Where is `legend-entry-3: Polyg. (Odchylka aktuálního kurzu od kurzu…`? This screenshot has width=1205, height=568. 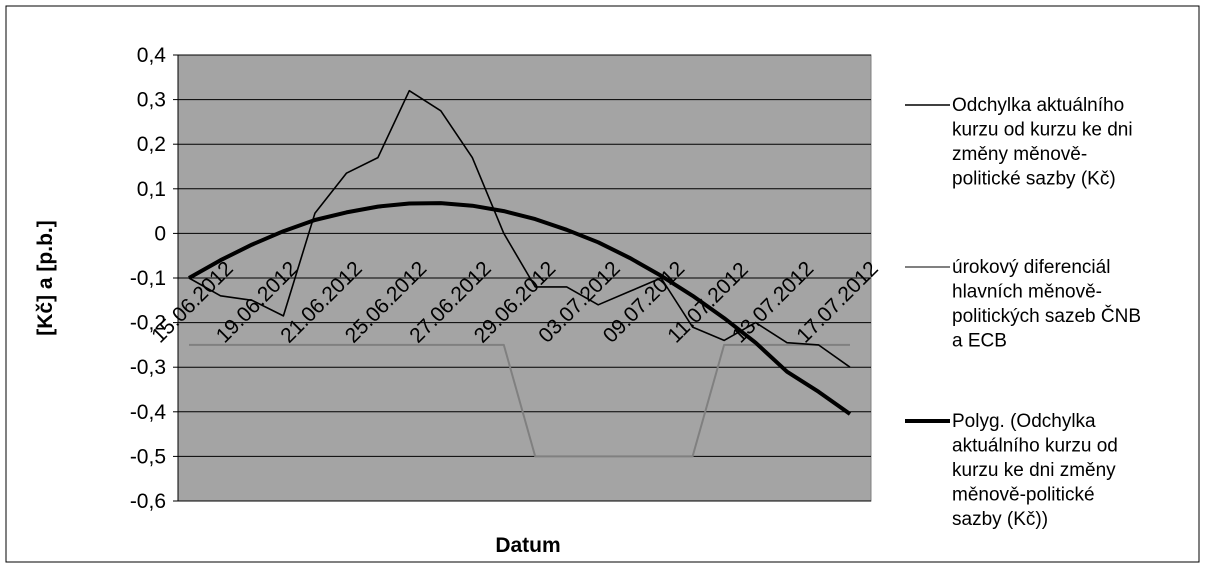 legend-entry-3: Polyg. (Odchylka aktuálního kurzu od kurzu… is located at coordinates (1035, 470).